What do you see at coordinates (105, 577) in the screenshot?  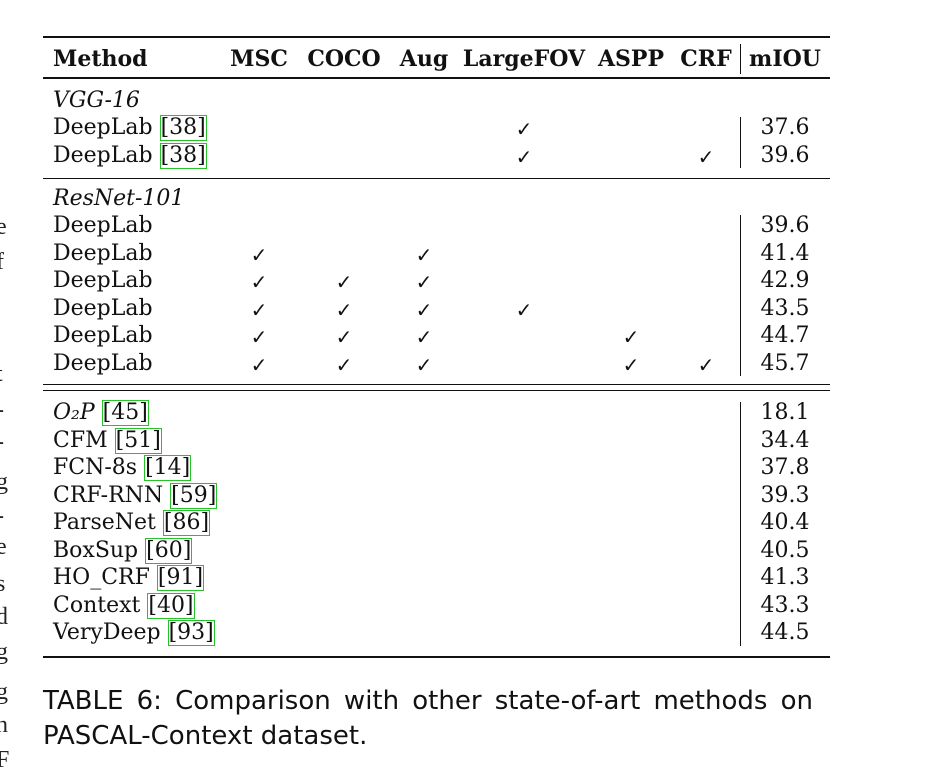 I see `method-label: HO_CRF` at bounding box center [105, 577].